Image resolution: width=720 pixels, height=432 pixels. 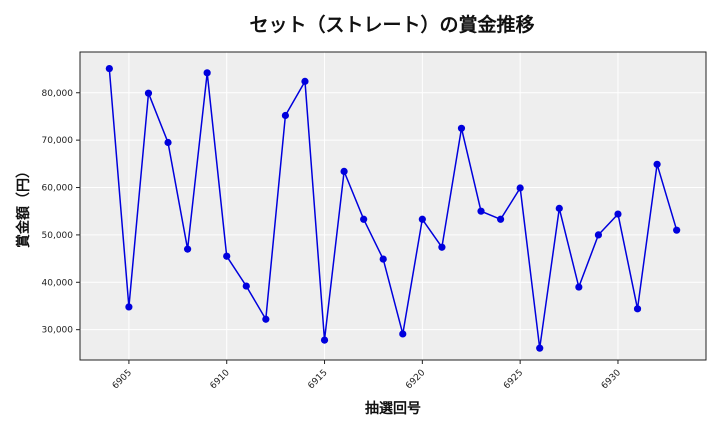 What do you see at coordinates (23, 206) in the screenshot?
I see `y-axis-label: 賞金額（円）` at bounding box center [23, 206].